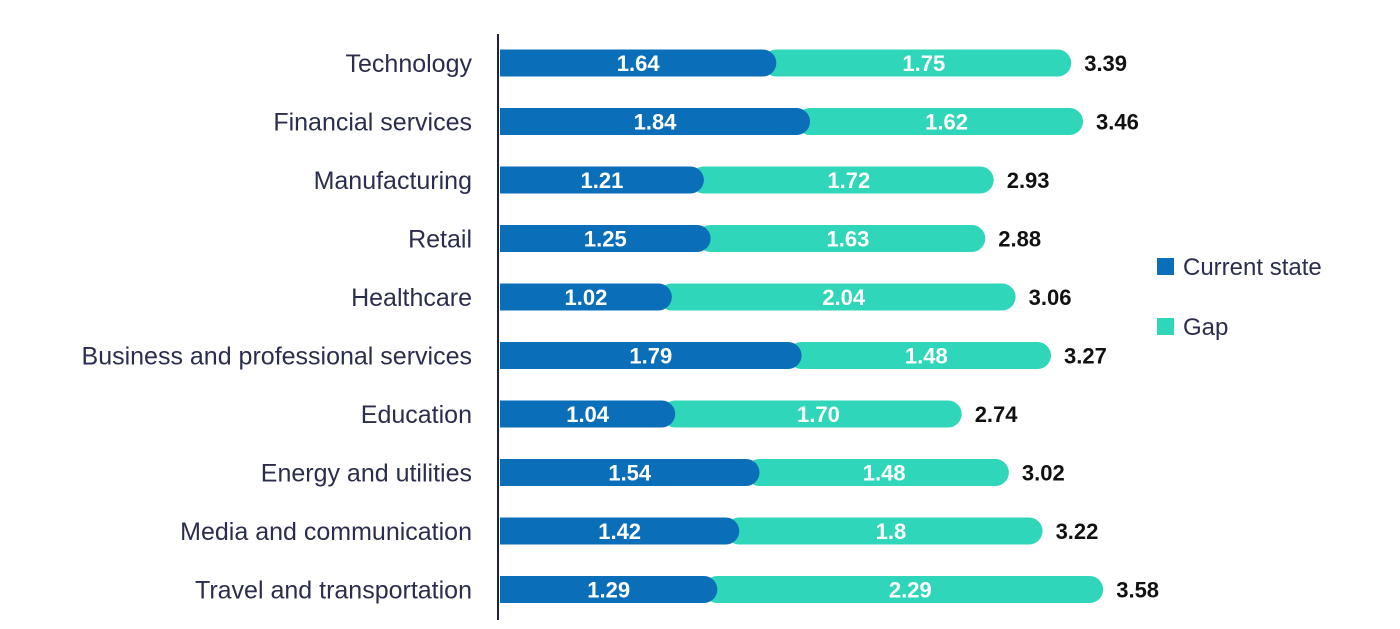 This screenshot has height=629, width=1400. Describe the element at coordinates (333, 591) in the screenshot. I see `category-label-travel-and-transportation: Travel and transportation` at that location.